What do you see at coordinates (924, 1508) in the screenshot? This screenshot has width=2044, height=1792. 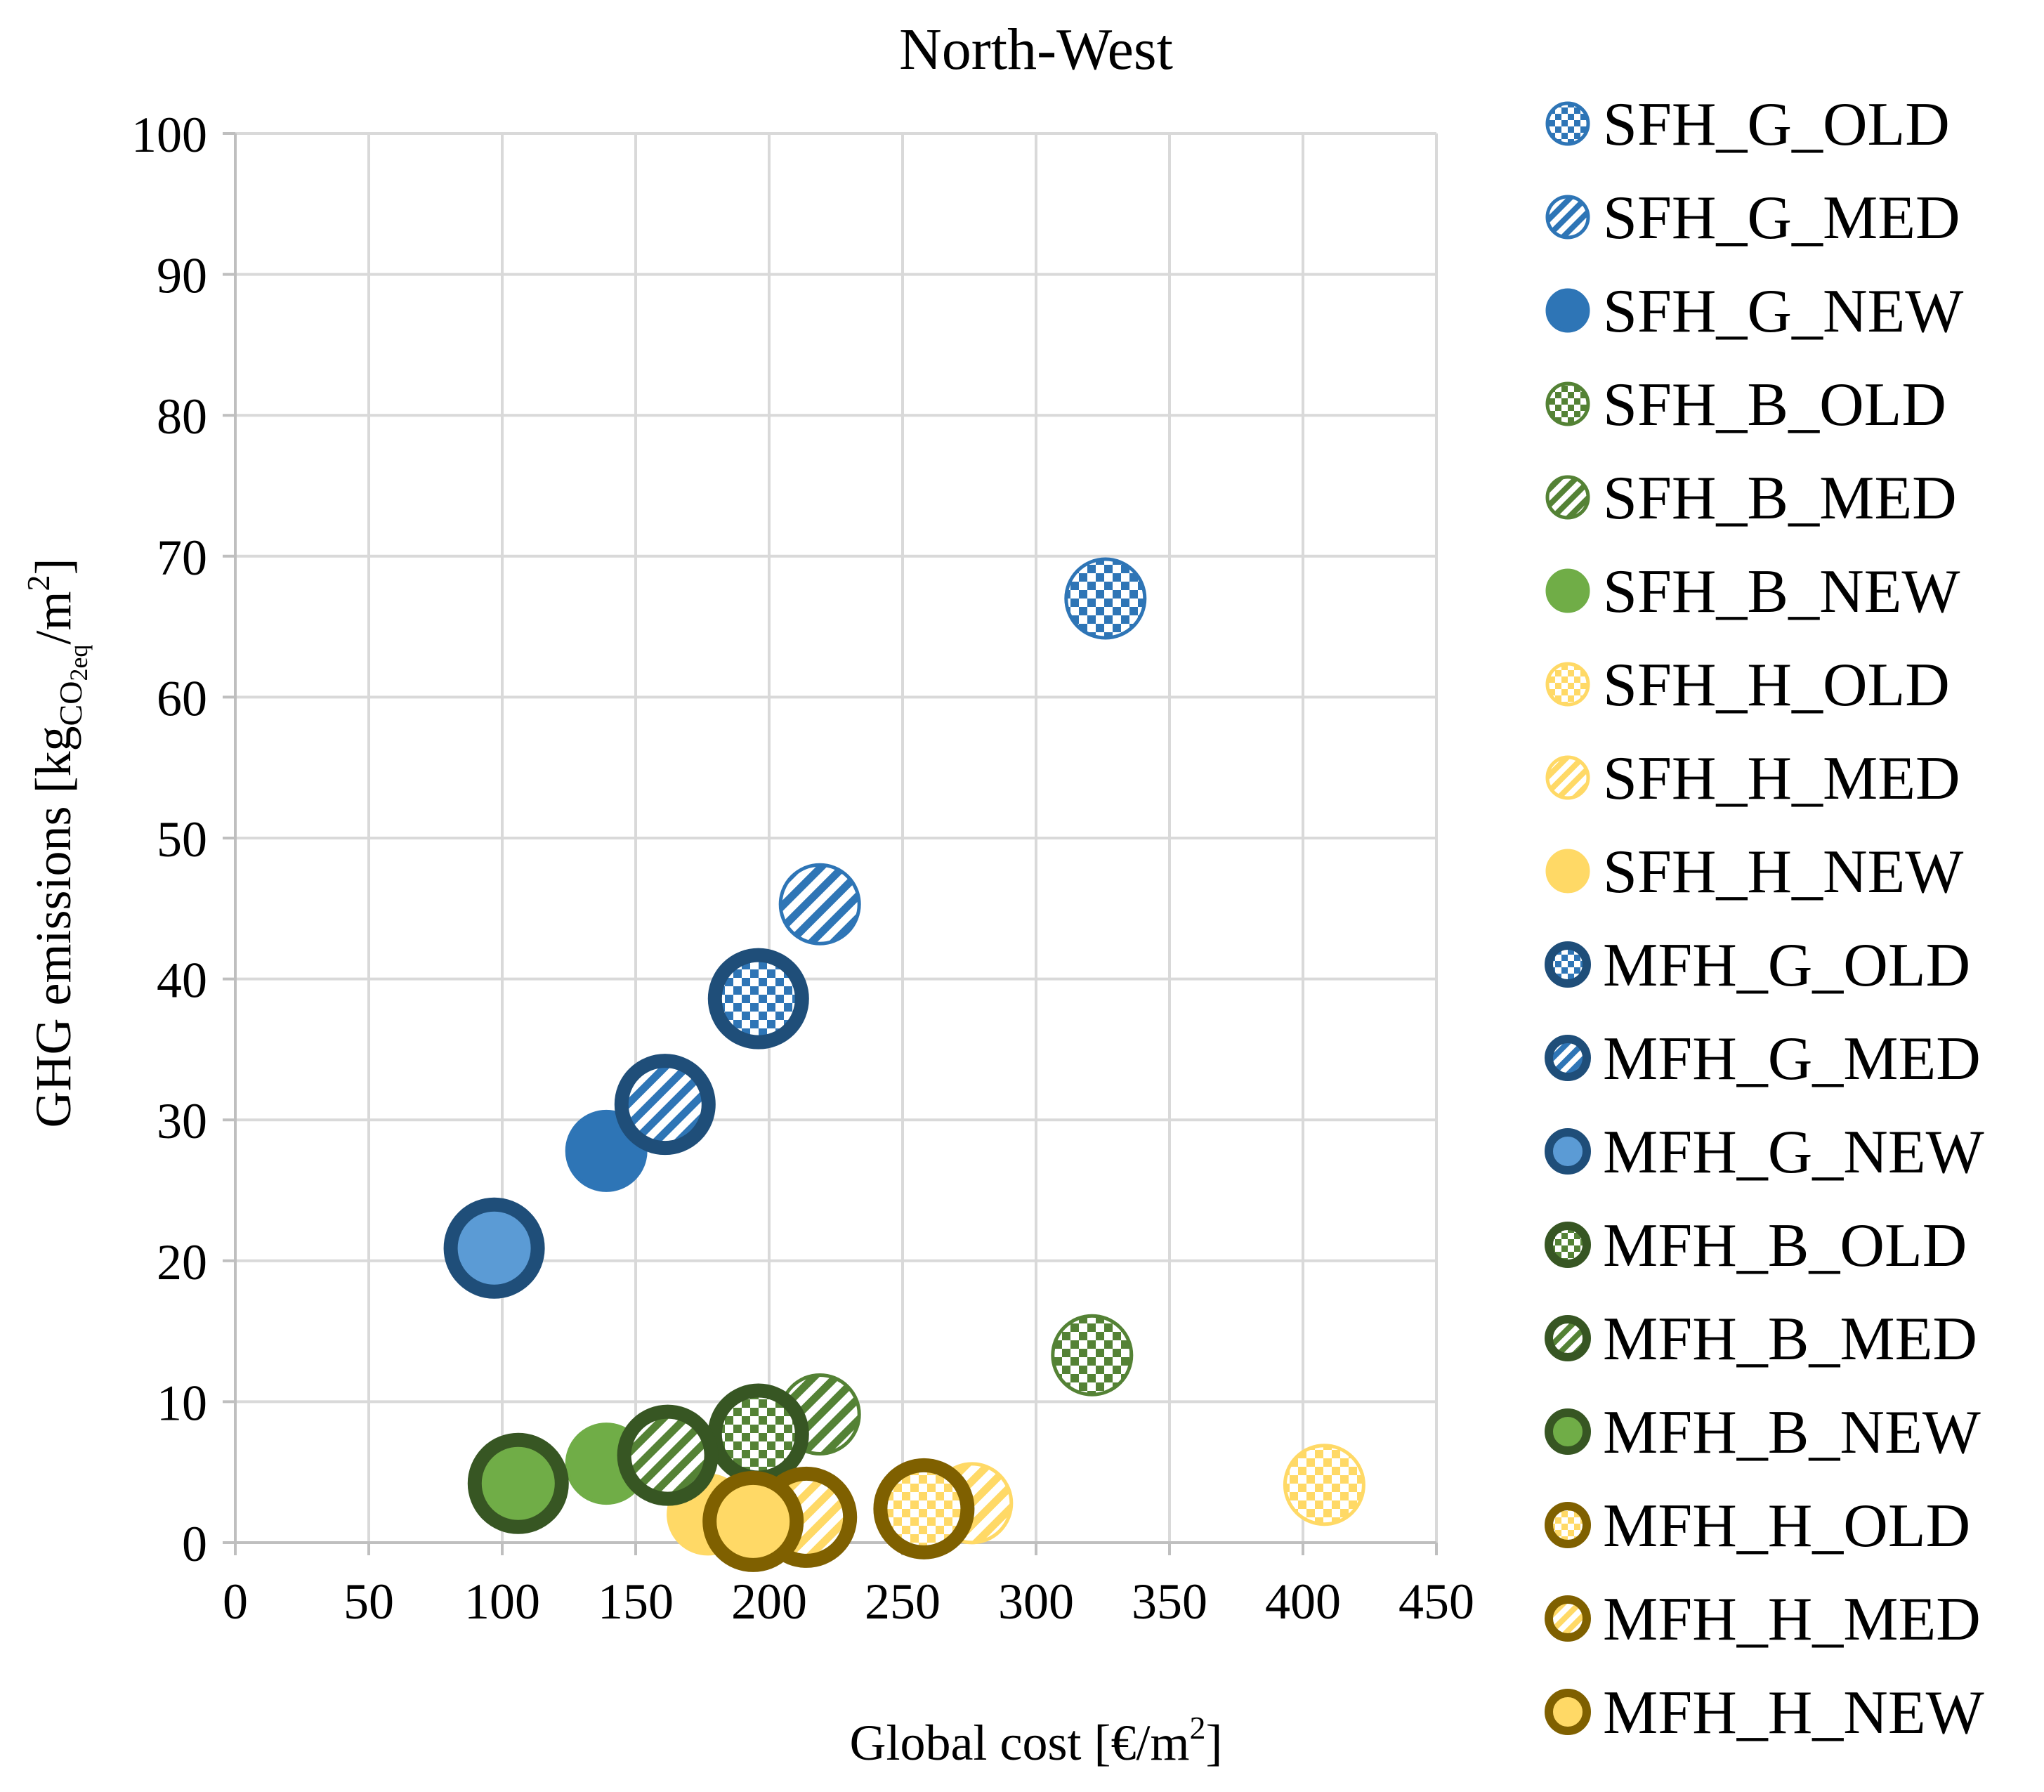 I see `point-mfh-h-old` at bounding box center [924, 1508].